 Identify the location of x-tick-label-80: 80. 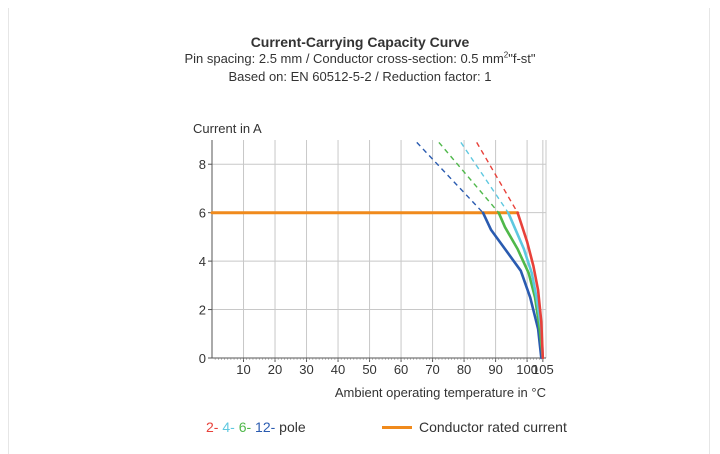
(464, 369).